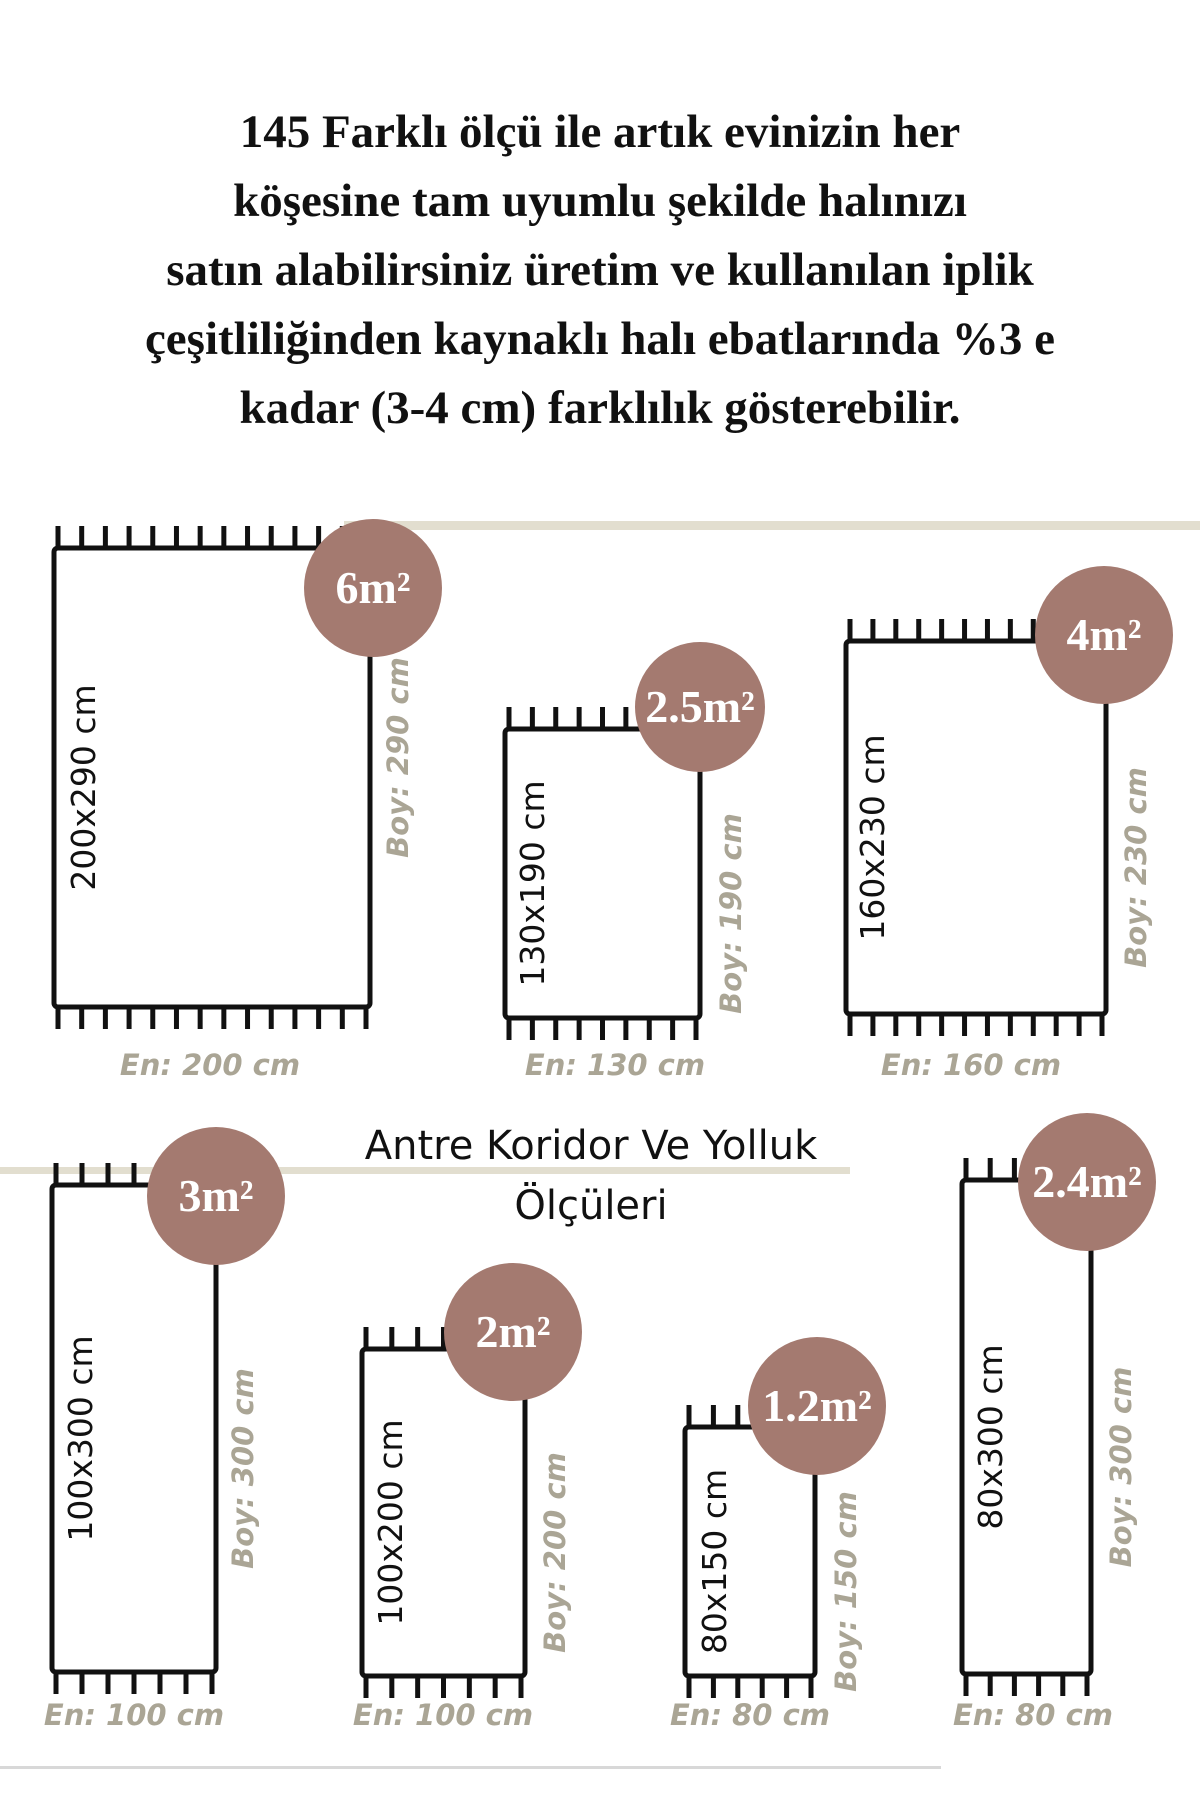  I want to click on rug-size-label: 100x300 cm, so click(80, 1438).